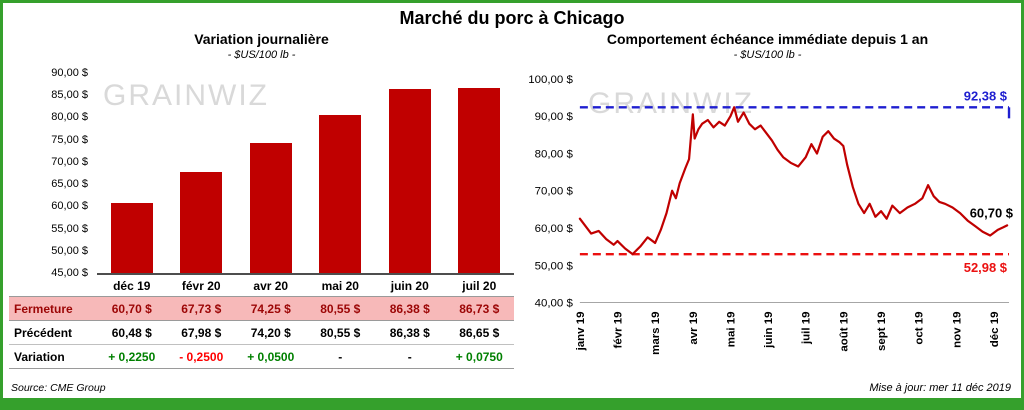  I want to click on table-cell: + 0,0500, so click(271, 356).